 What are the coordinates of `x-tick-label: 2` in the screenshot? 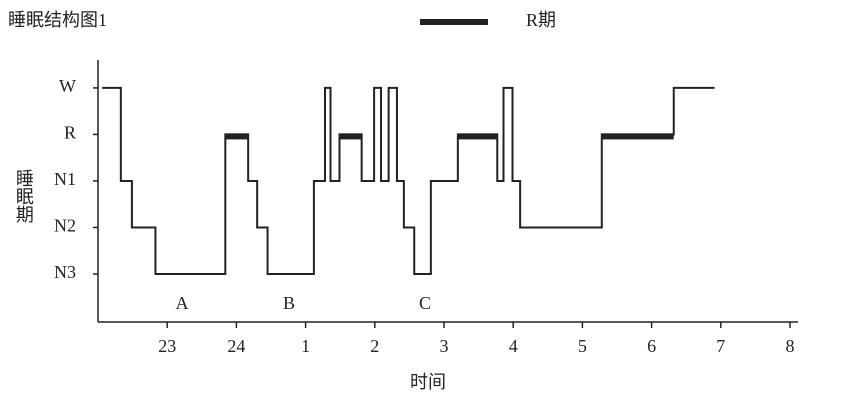 It's located at (374, 346).